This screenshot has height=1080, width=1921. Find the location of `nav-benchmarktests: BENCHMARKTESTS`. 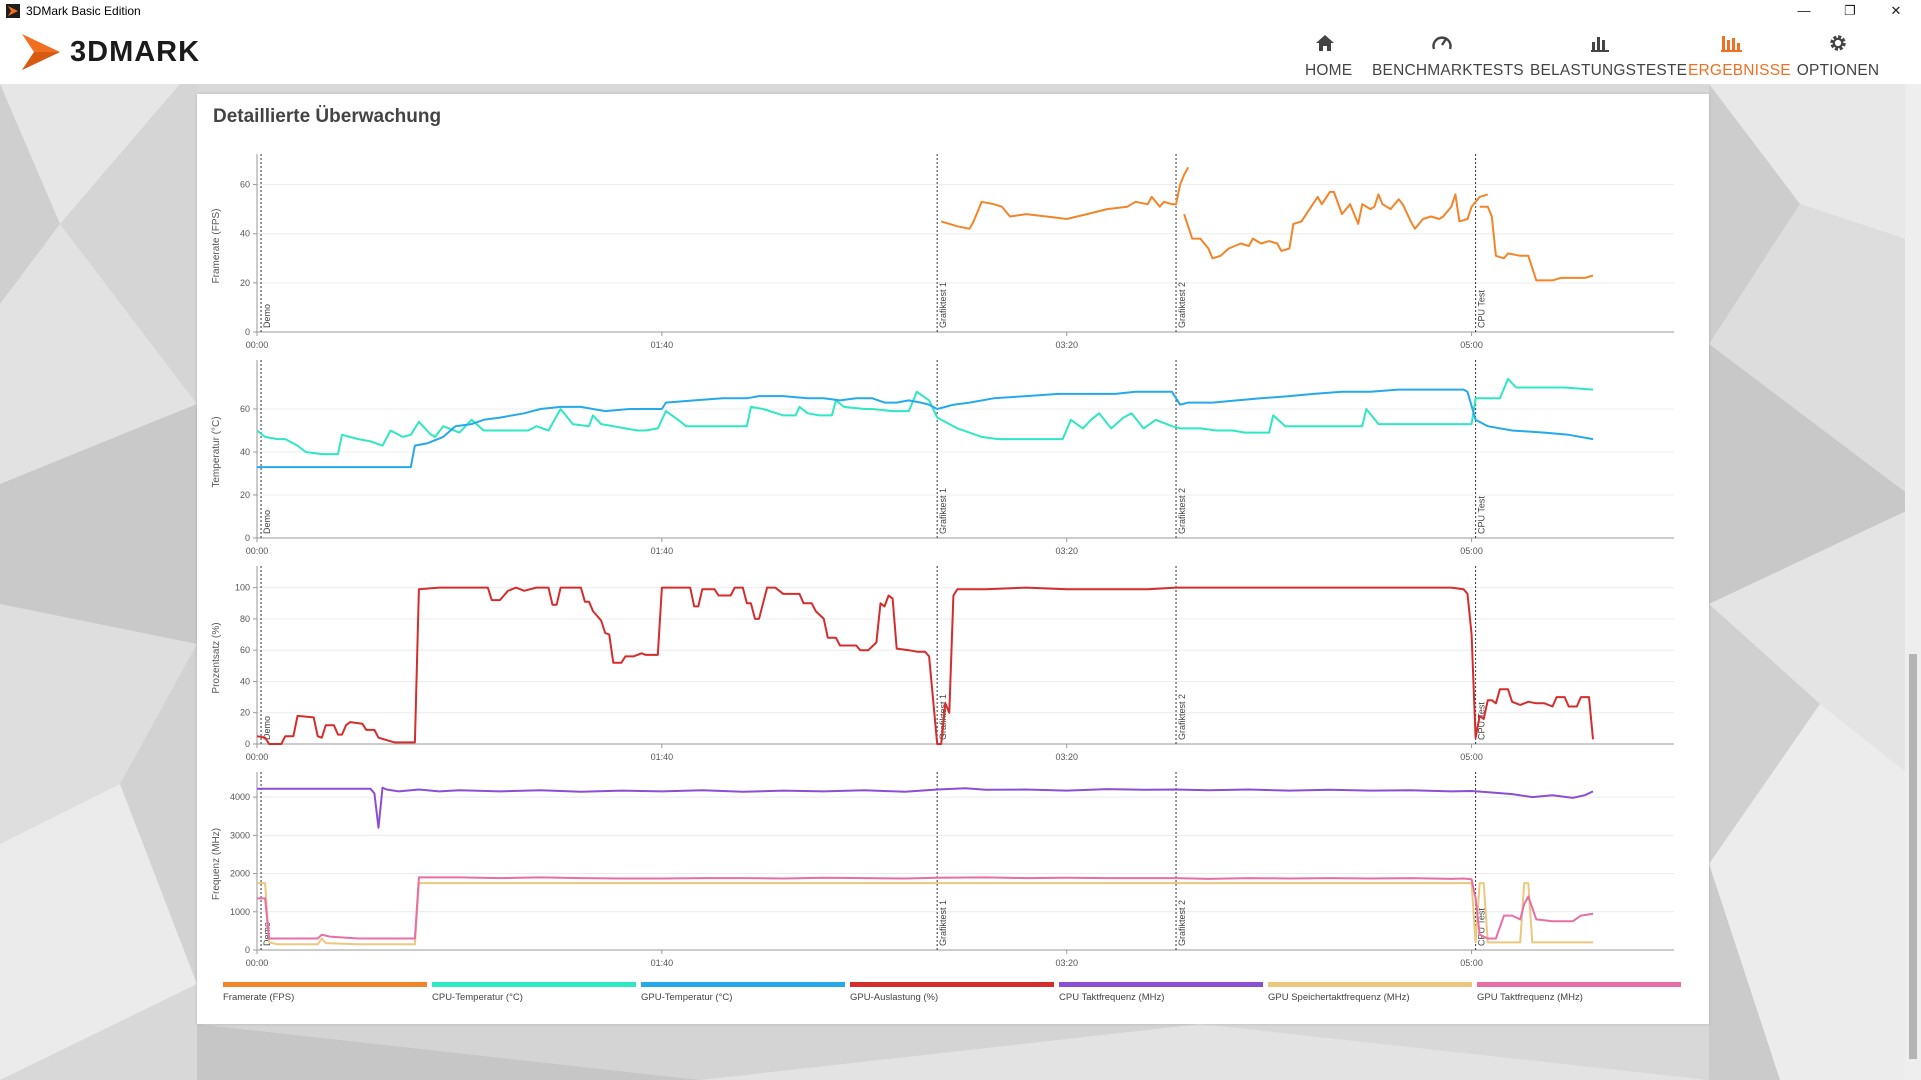

nav-benchmarktests: BENCHMARKTESTS is located at coordinates (1448, 55).